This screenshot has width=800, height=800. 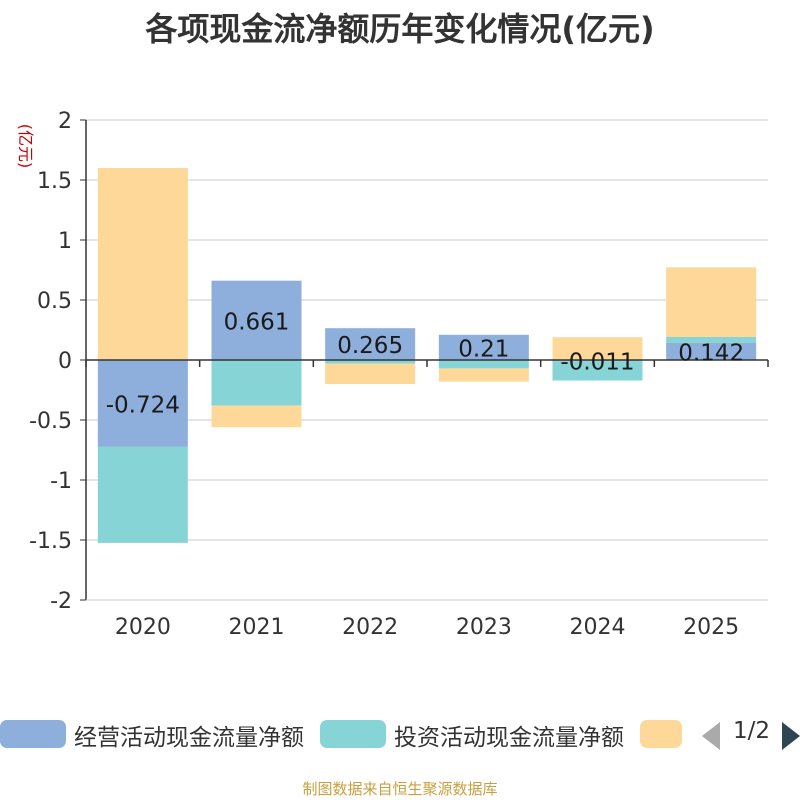 I want to click on x-tick-label: 2023, so click(x=484, y=627).